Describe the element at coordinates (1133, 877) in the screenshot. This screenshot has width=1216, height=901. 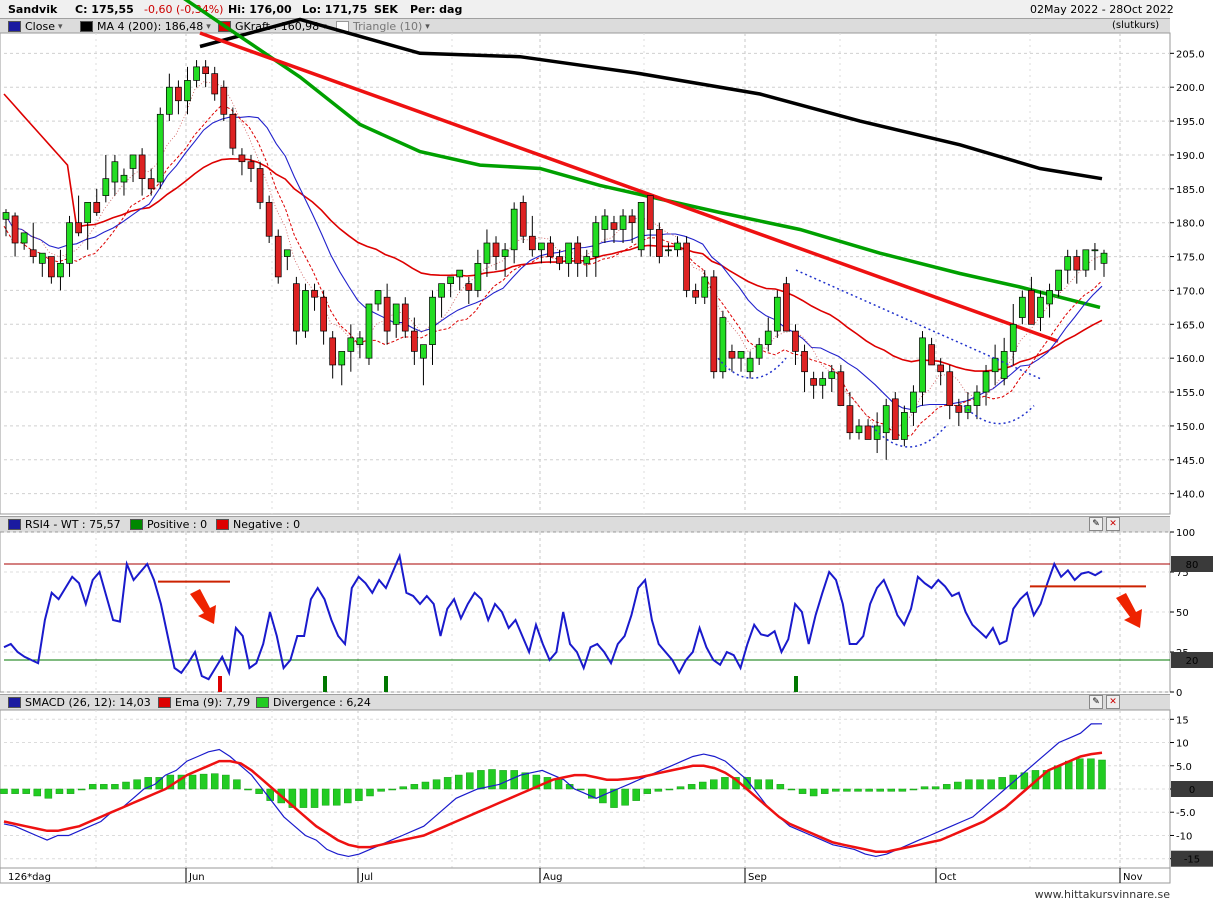
I see `x-tick-label: Nov` at that location.